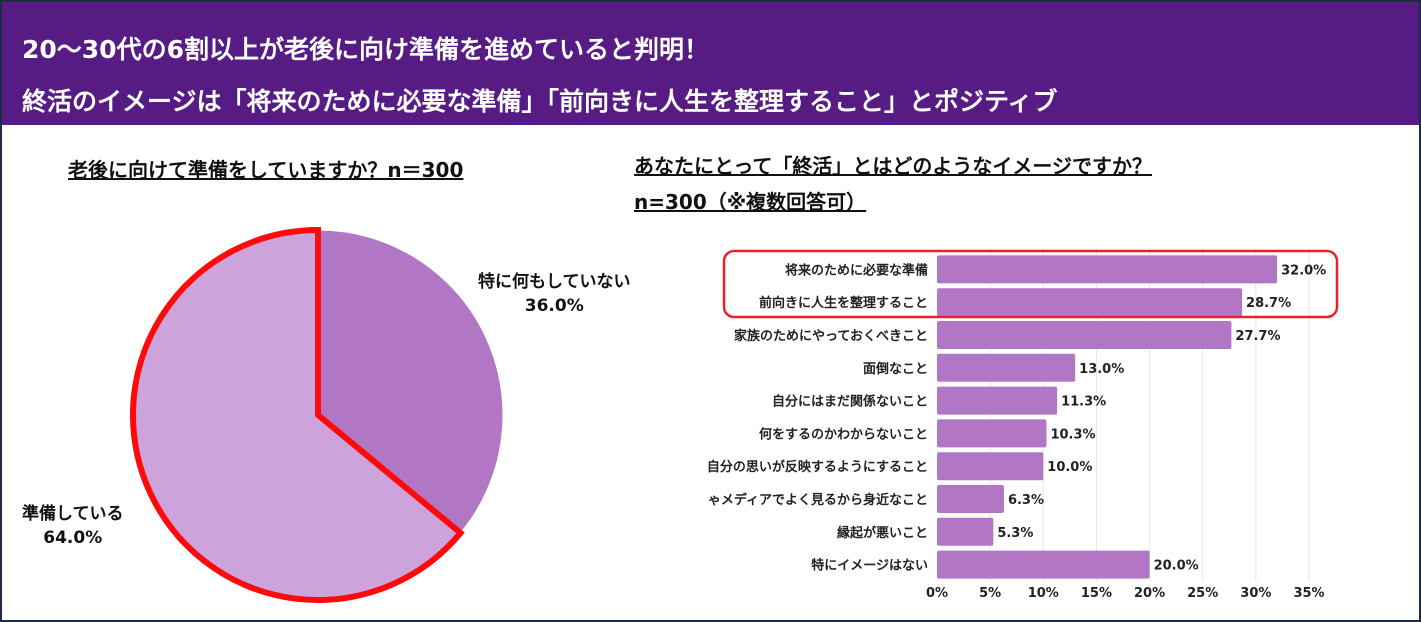  What do you see at coordinates (843, 434) in the screenshot?
I see `category-label: 何をするのかわからないこと` at bounding box center [843, 434].